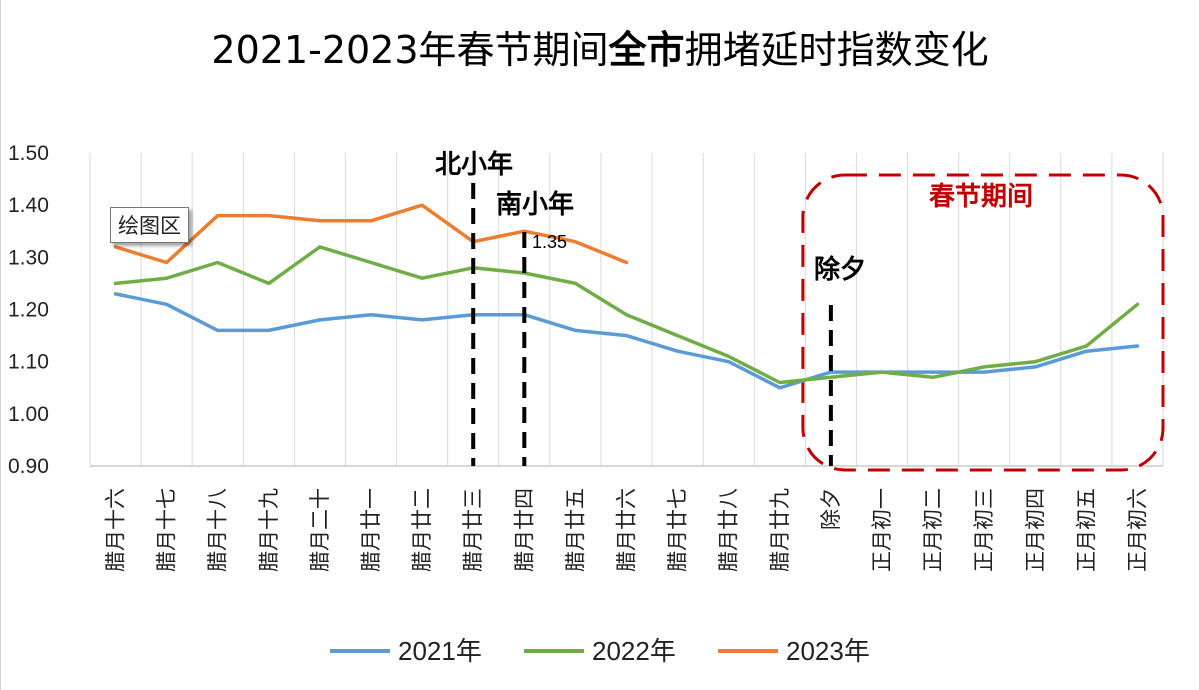  I want to click on x-tick-label: 腊月廿二, so click(422, 530).